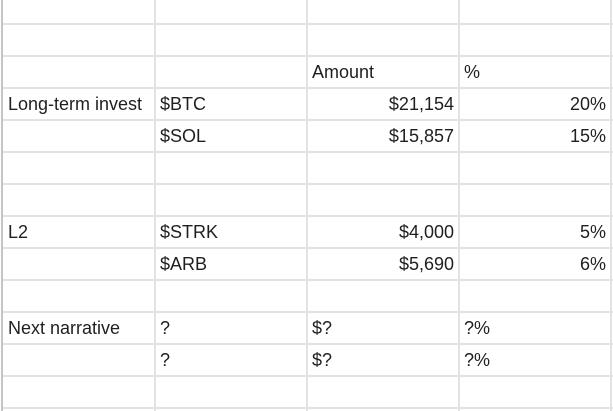 This screenshot has width=613, height=411. What do you see at coordinates (426, 264) in the screenshot?
I see `amount-cell: $5,690` at bounding box center [426, 264].